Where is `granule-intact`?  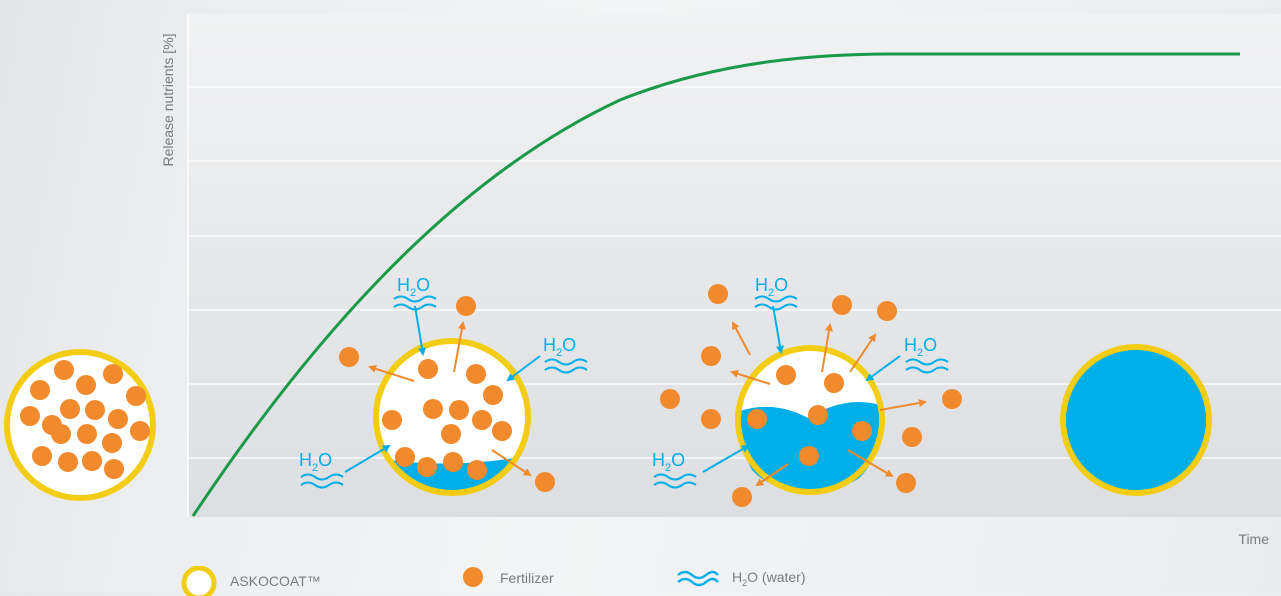 granule-intact is located at coordinates (80, 425).